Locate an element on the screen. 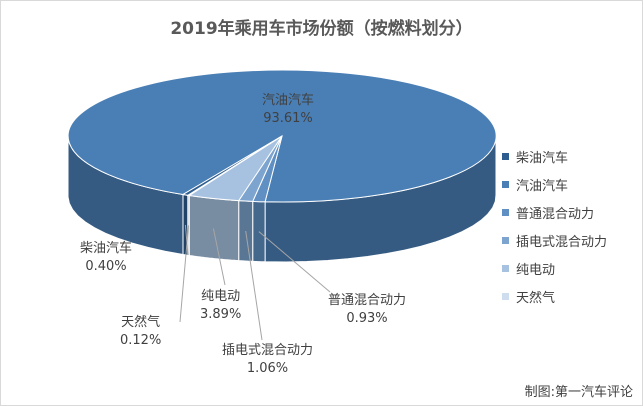 The height and width of the screenshot is (406, 643). label-phev: 插电式混合动力 1.06% is located at coordinates (267, 360).